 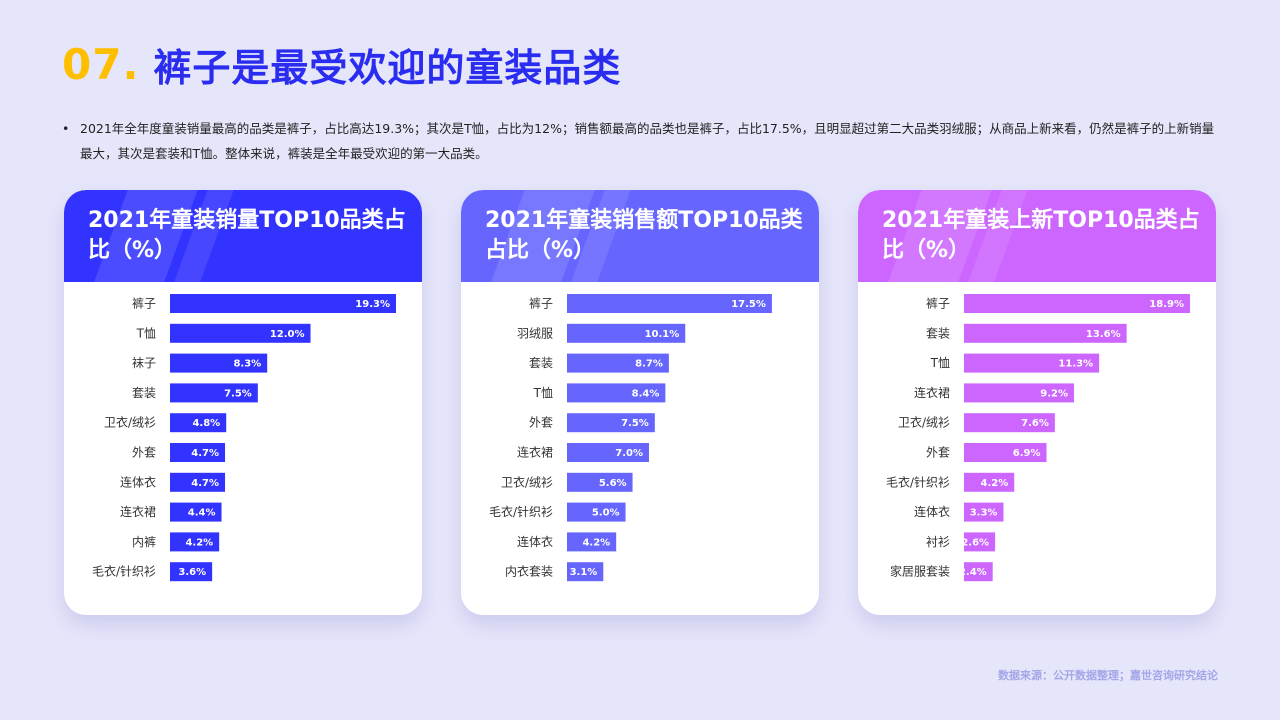 I want to click on data-label: 7.5%, so click(x=238, y=393).